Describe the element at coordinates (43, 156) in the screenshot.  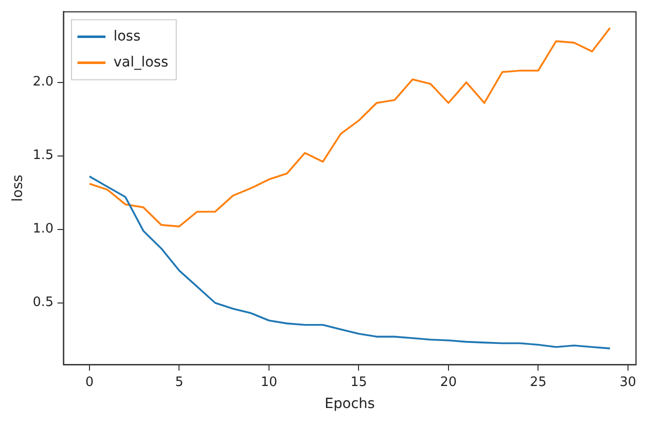
I see `y-tick-label: 1.5` at that location.